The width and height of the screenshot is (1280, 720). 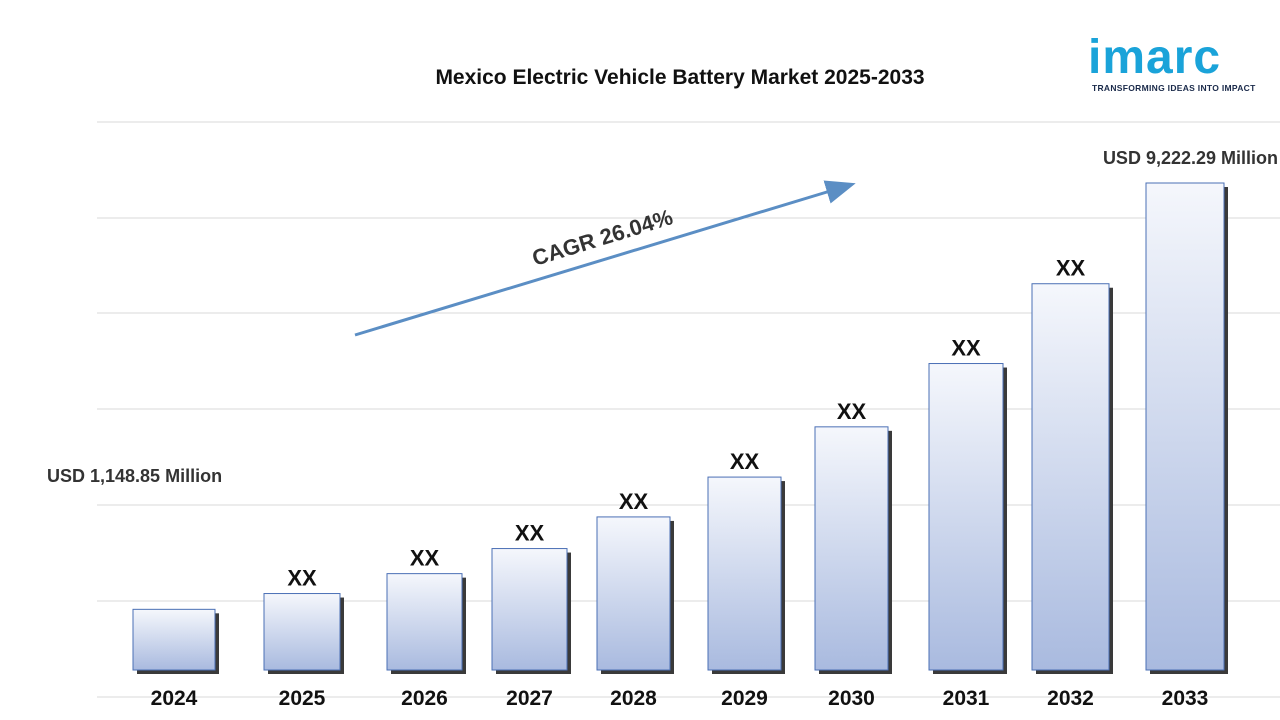 I want to click on imarc-logo: imarc TRANSFORMING IDEAS INTO IMPACT, so click(x=1176, y=58).